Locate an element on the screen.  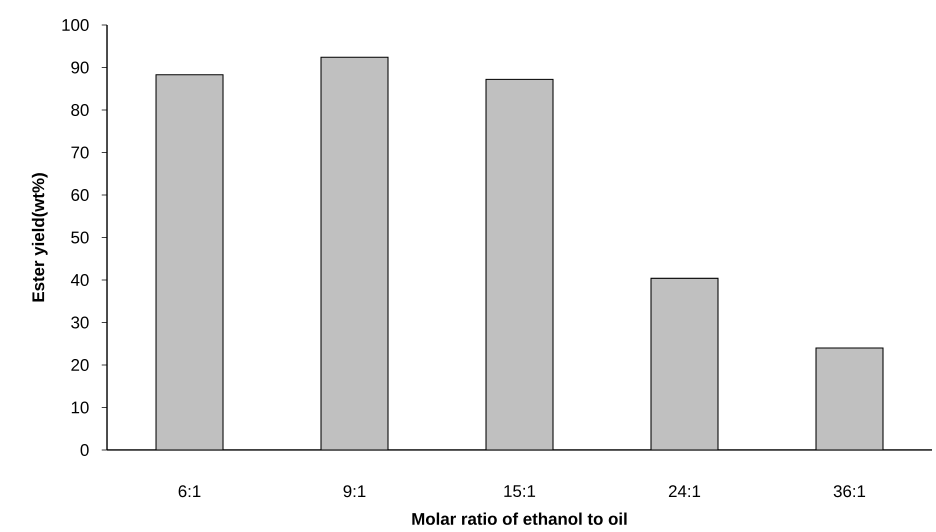
y-tick-label: 0 is located at coordinates (84, 450).